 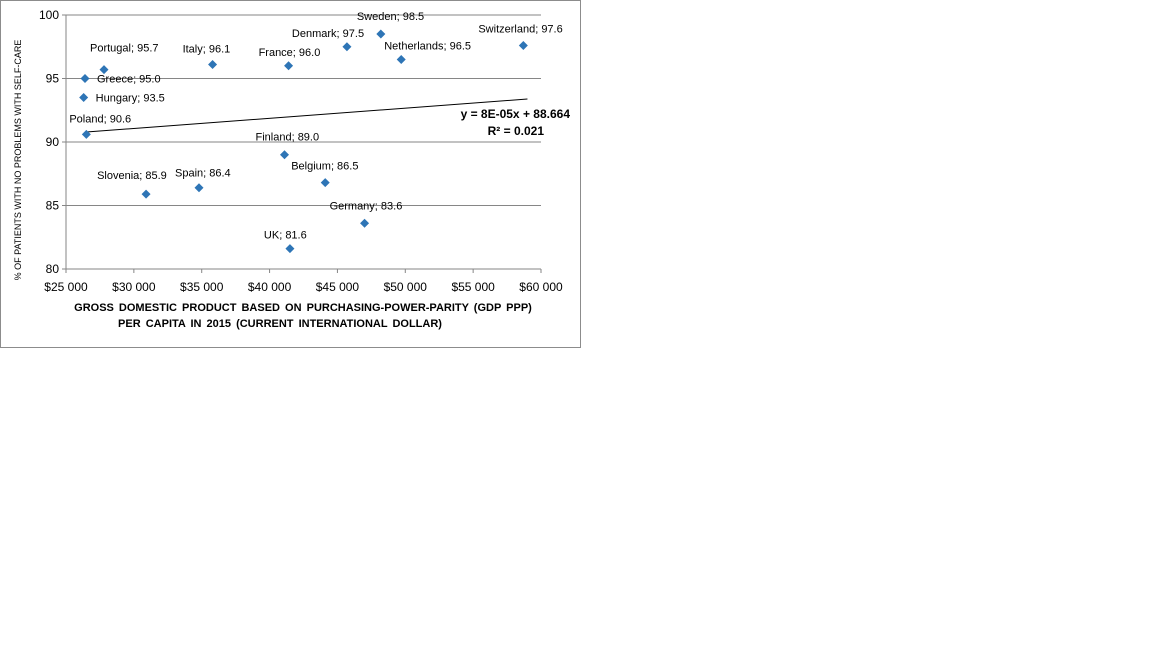 I want to click on trendline-r-squared: R² = 0.021, so click(x=516, y=131).